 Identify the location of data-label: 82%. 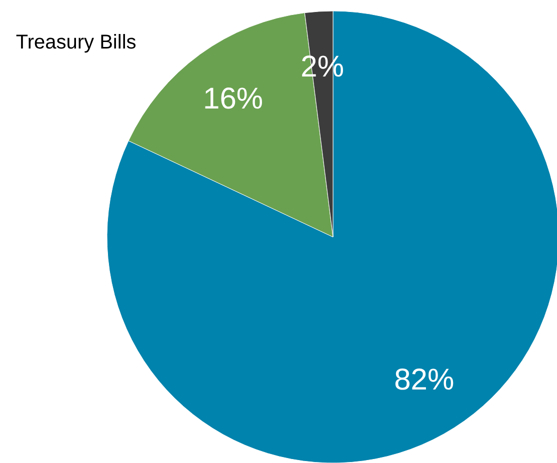
(424, 380).